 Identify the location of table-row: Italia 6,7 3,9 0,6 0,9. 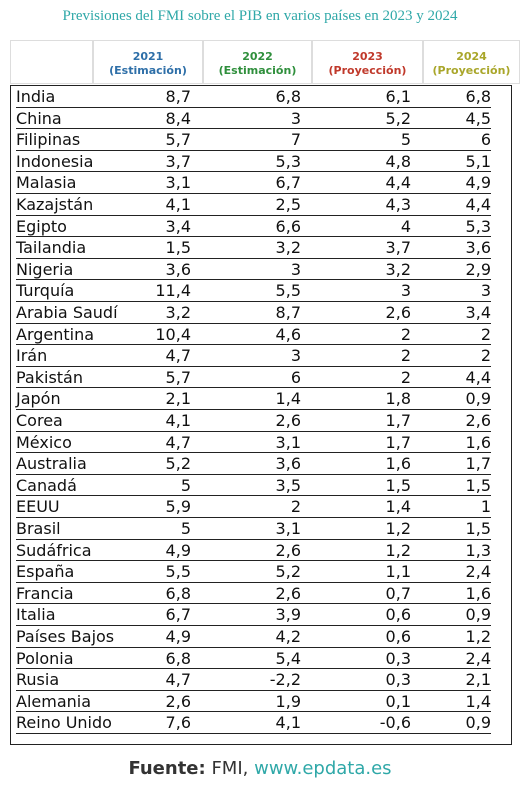
(253, 615).